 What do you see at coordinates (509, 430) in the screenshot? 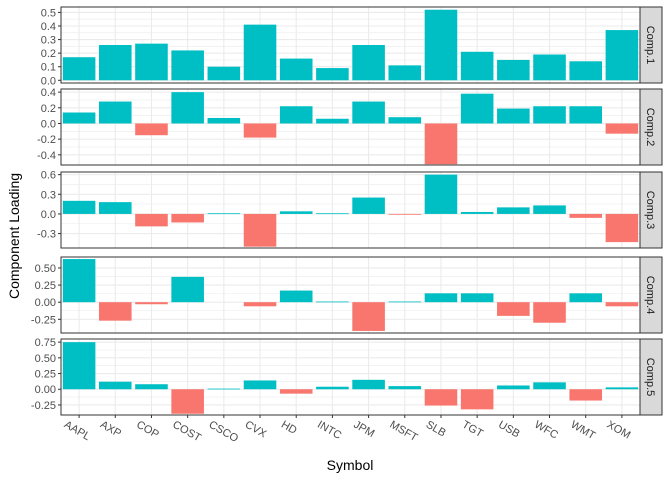
I see `x-tick-label: USB` at bounding box center [509, 430].